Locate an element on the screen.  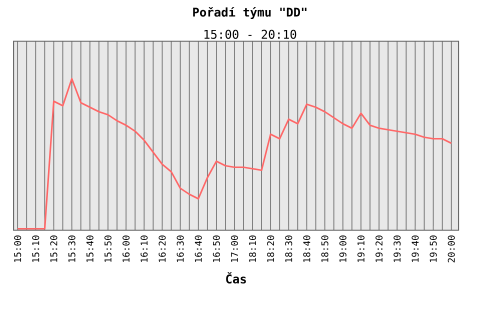
x-tick-label: 15:00 is located at coordinates (18, 249).